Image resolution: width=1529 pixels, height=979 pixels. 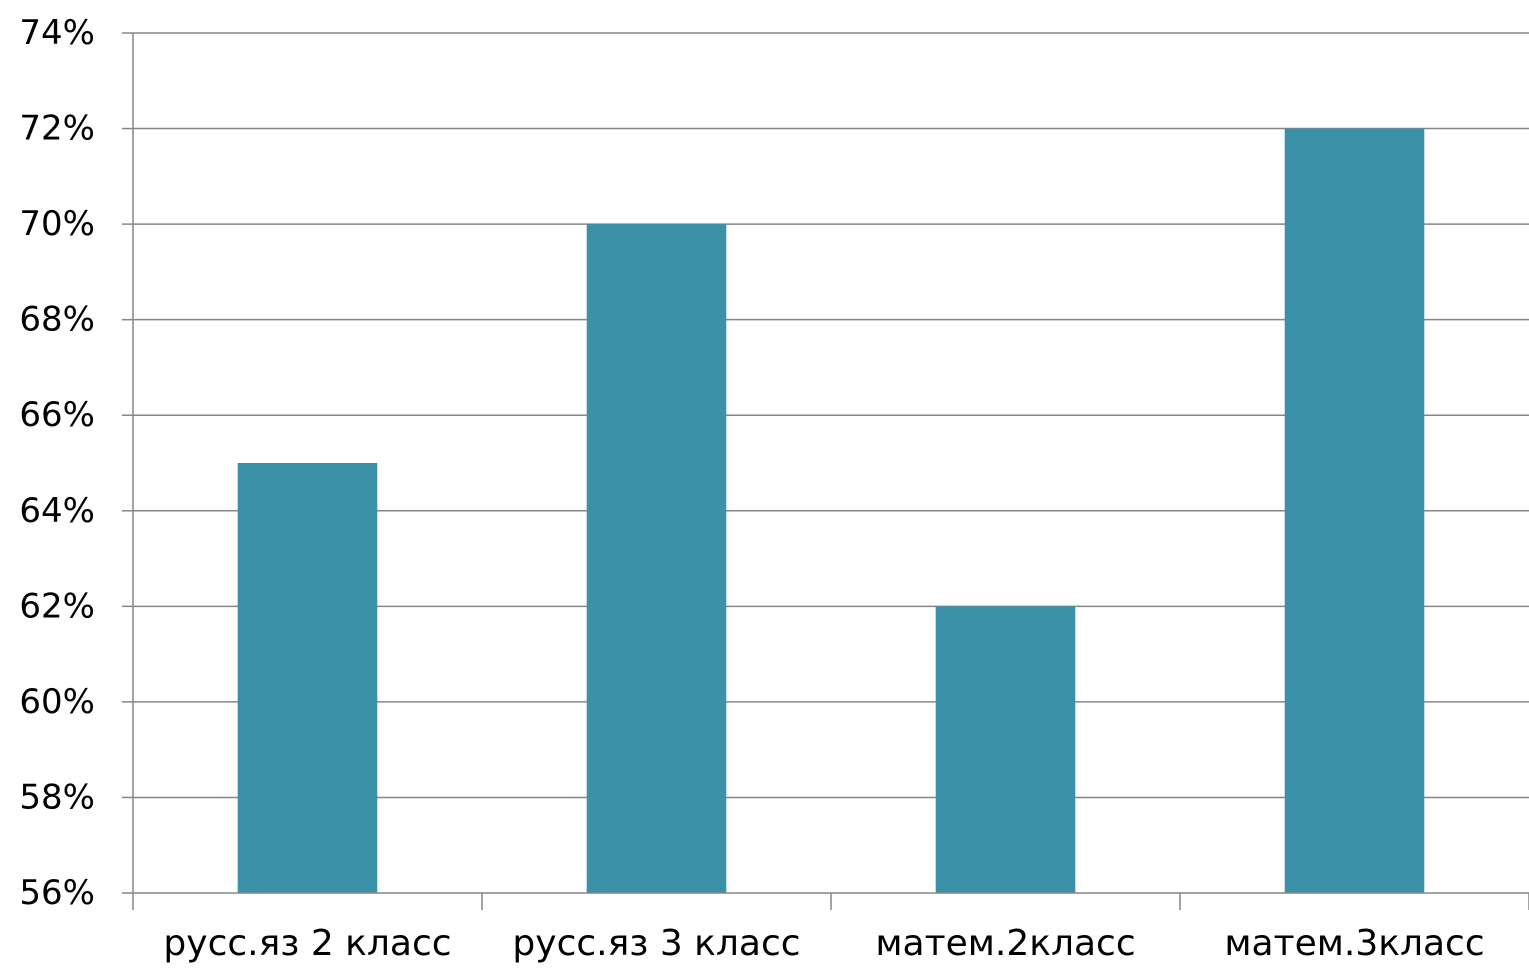 I want to click on x-tick-label: русс.яз 2 класс, so click(x=307, y=943).